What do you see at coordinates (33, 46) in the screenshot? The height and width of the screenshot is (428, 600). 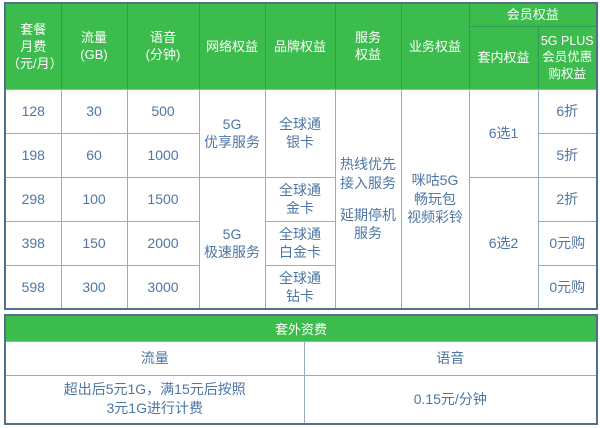 I see `header-monthly-fee: 套餐 月费 （元/月）` at bounding box center [33, 46].